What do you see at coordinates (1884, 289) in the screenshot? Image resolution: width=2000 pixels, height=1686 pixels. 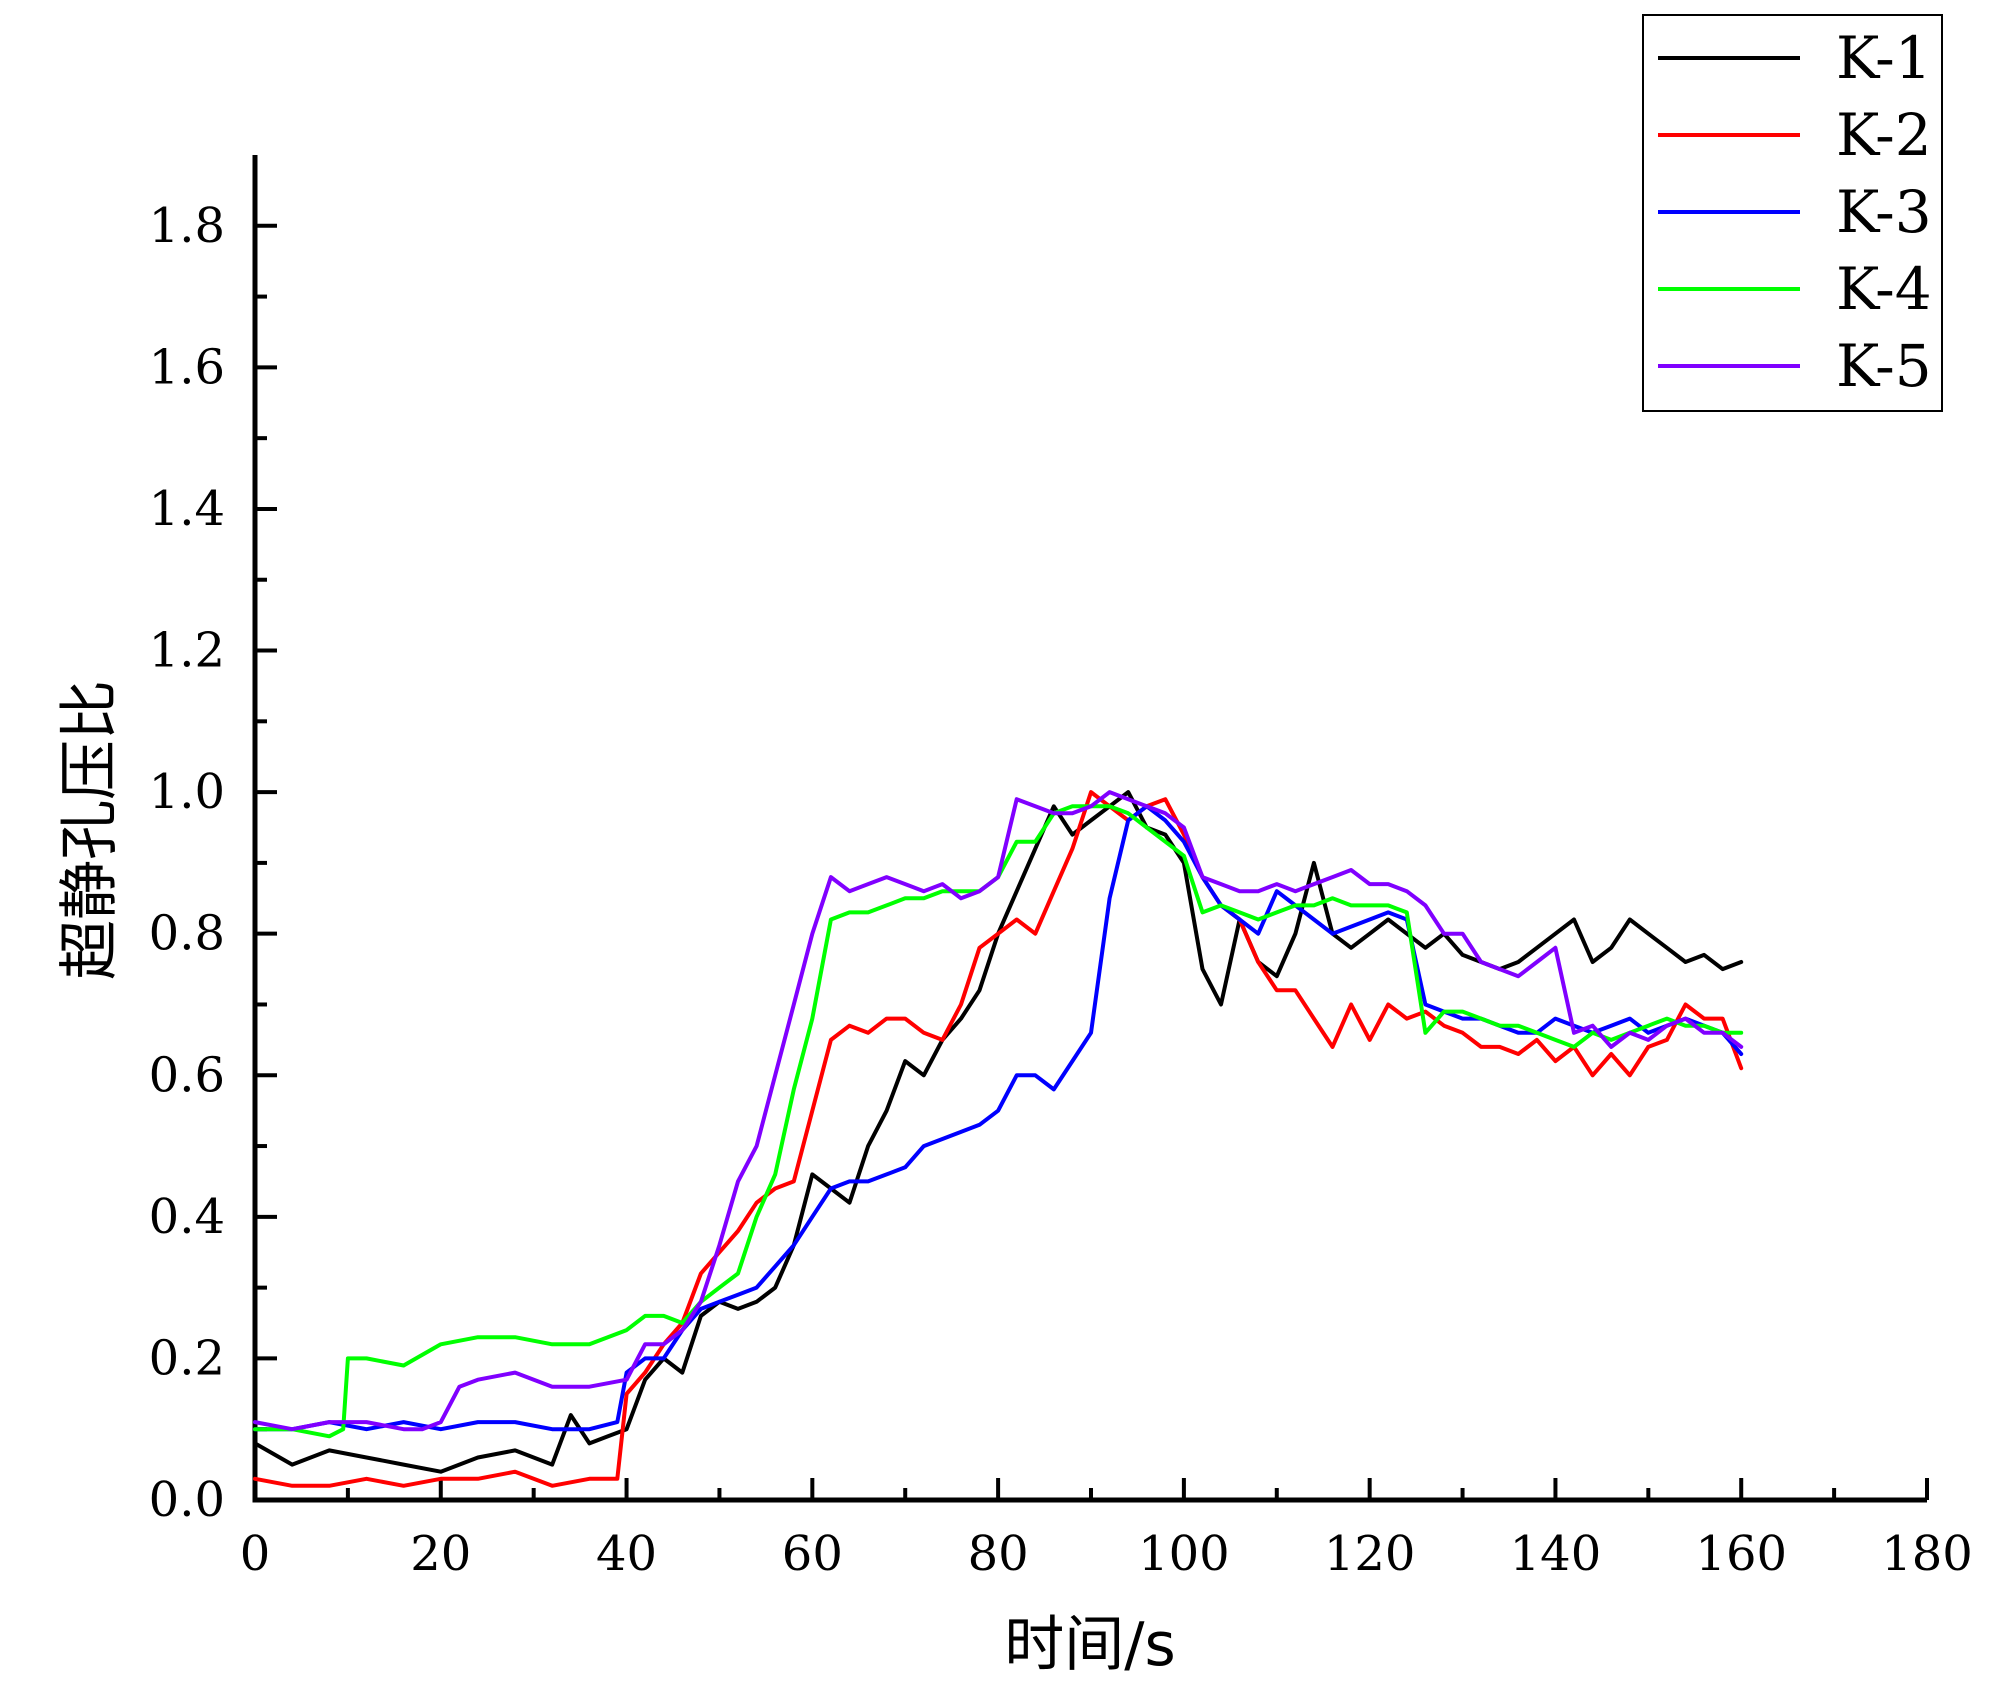 I see `legend-label: K-4` at bounding box center [1884, 289].